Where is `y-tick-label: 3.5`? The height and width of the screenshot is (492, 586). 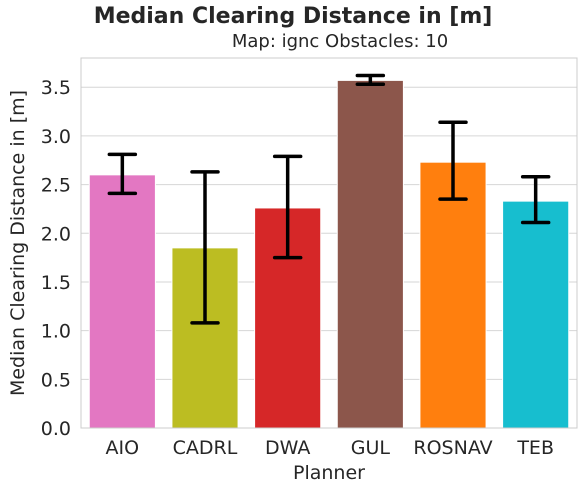 y-tick-label: 3.5 is located at coordinates (56, 88).